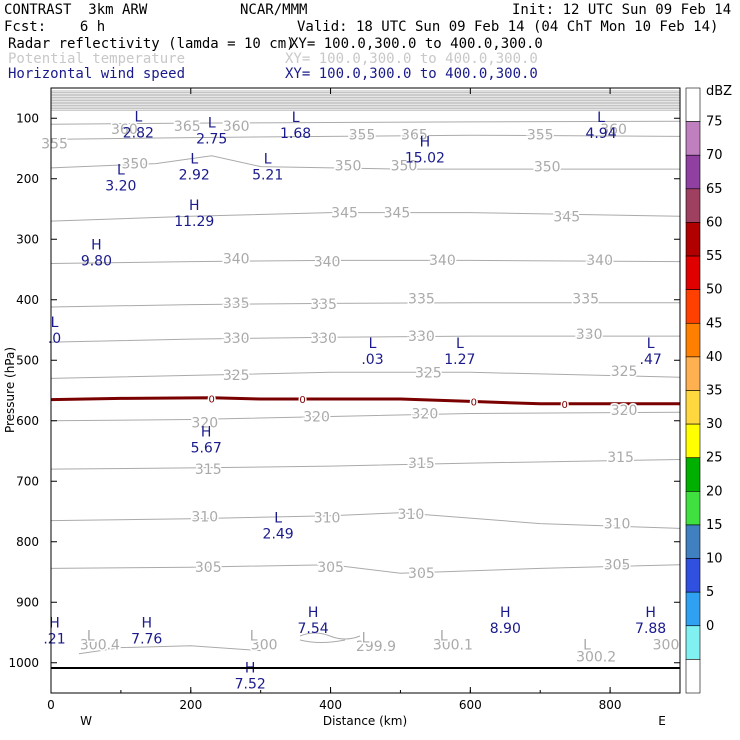 Image resolution: width=740 pixels, height=740 pixels. What do you see at coordinates (610, 705) in the screenshot?
I see `x-tick-label: 800` at bounding box center [610, 705].